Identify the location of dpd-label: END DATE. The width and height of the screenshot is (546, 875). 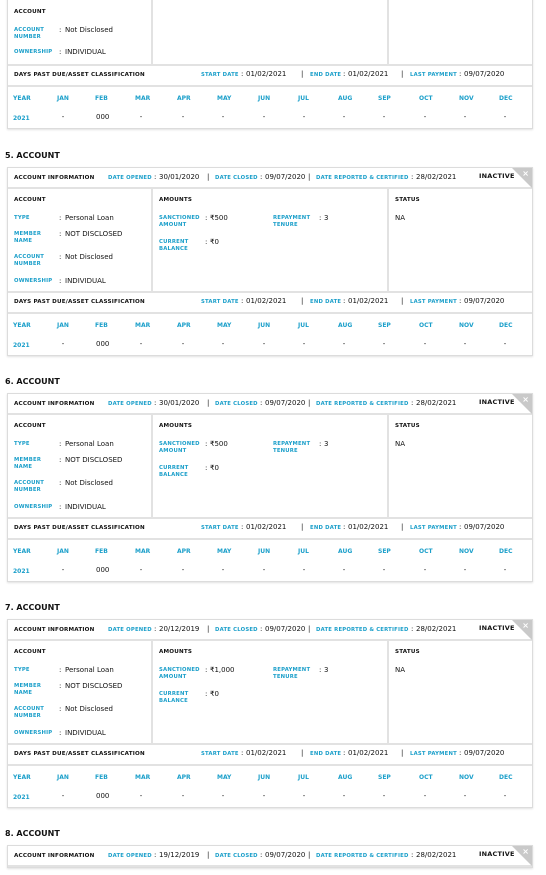
(326, 75).